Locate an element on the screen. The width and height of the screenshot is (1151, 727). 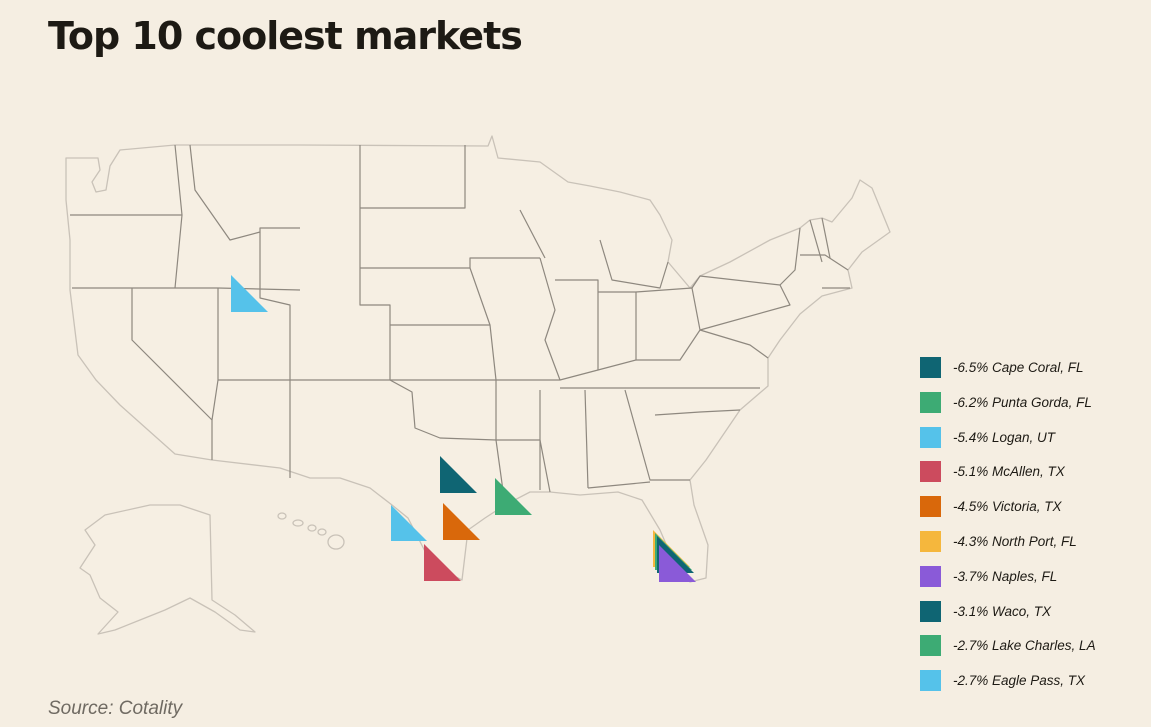
legend-label: -5.1% McAllen, TX is located at coordinates (1009, 472).